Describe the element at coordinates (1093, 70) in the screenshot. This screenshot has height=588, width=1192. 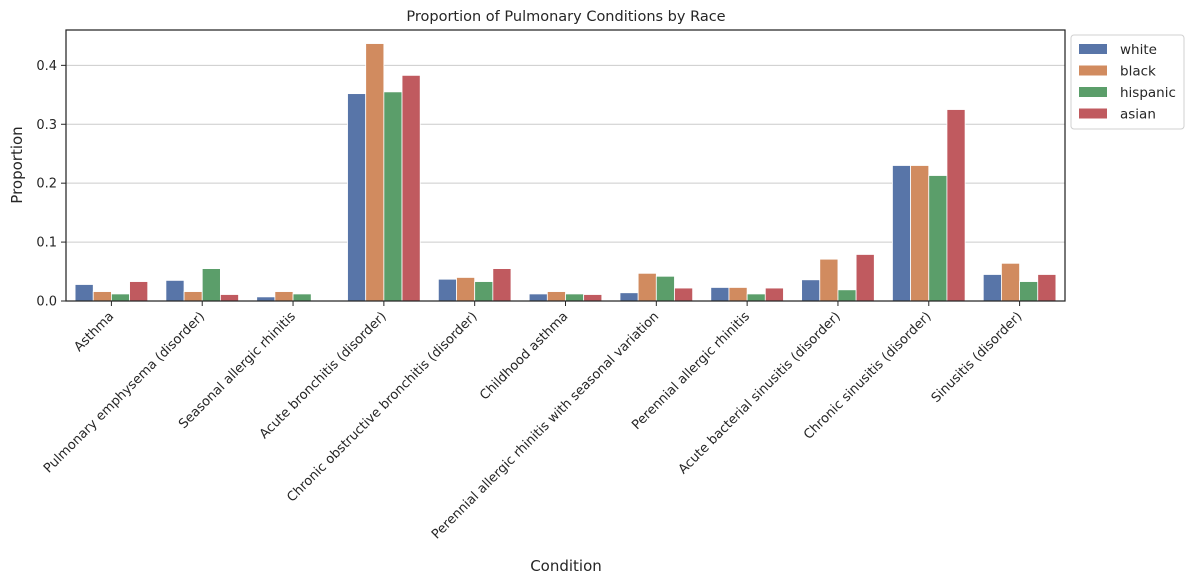
I see `legend-swatch-black` at that location.